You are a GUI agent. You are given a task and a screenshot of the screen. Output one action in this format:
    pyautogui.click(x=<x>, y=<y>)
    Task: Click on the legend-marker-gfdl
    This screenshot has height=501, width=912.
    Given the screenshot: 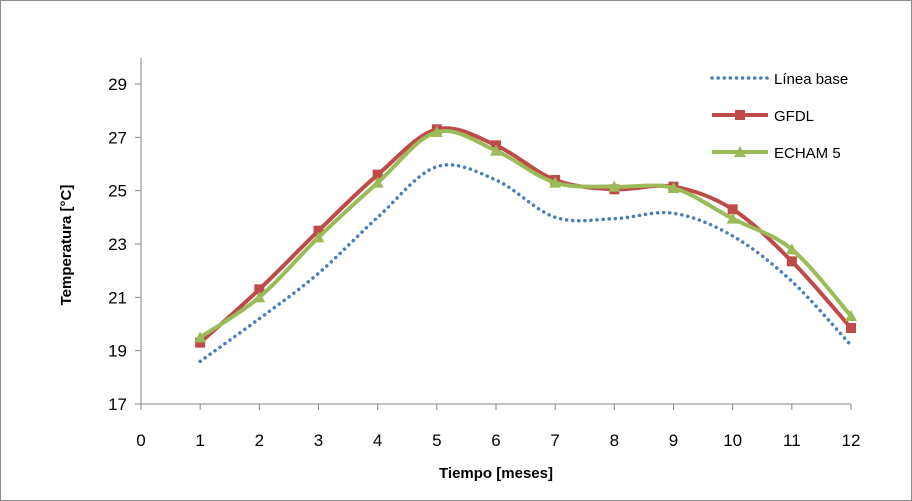 What is the action you would take?
    pyautogui.click(x=740, y=115)
    